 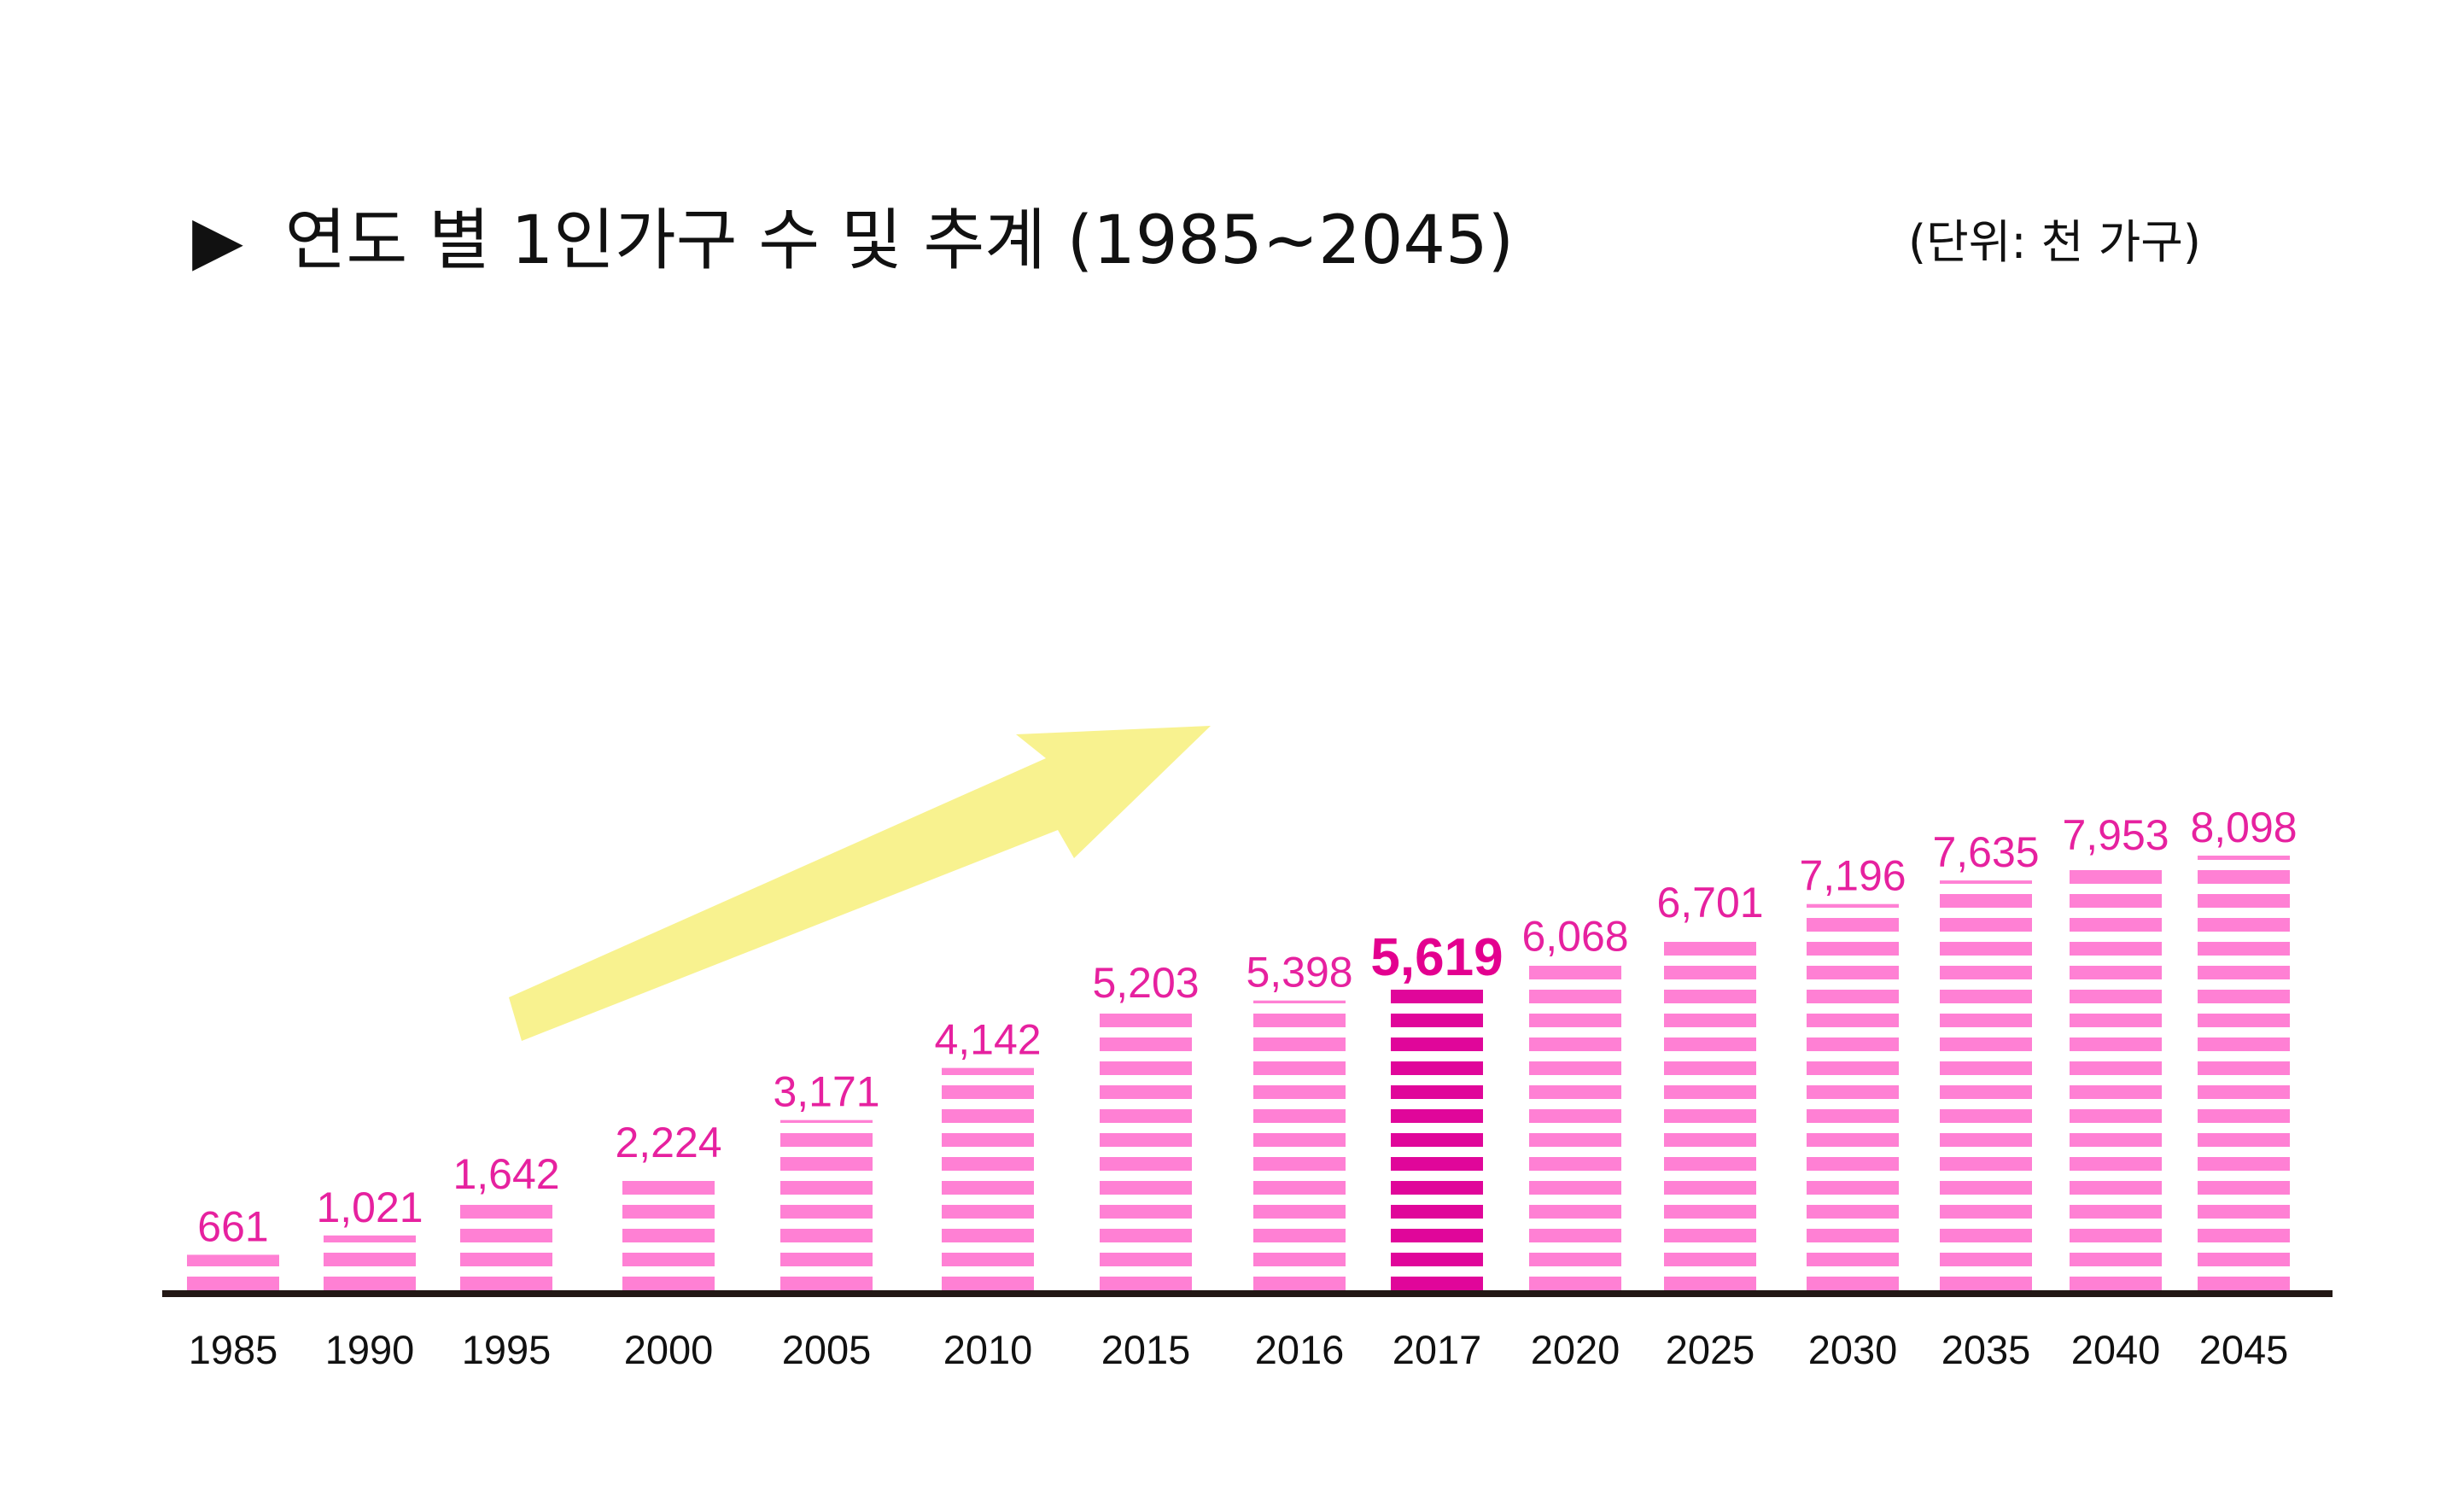 I want to click on value-label-2040: 7,953, so click(x=2115, y=835).